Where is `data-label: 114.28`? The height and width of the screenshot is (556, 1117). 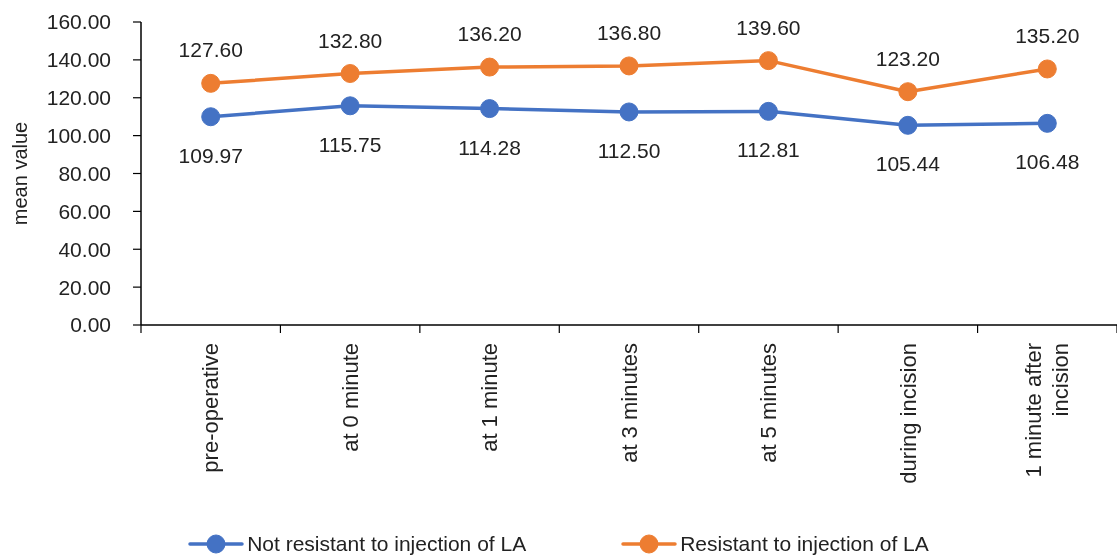 data-label: 114.28 is located at coordinates (489, 147).